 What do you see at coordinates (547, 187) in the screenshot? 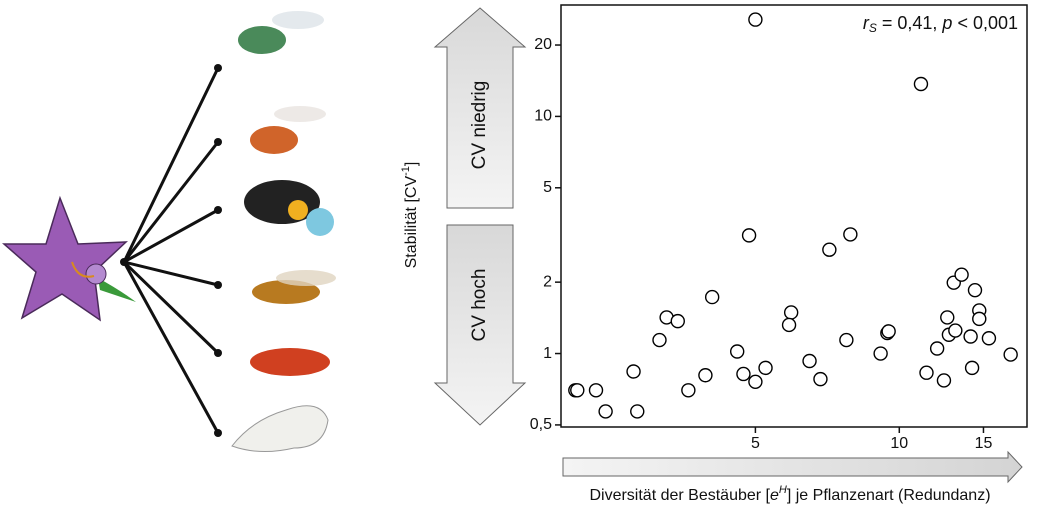
I see `y-tick-label: 5` at bounding box center [547, 187].